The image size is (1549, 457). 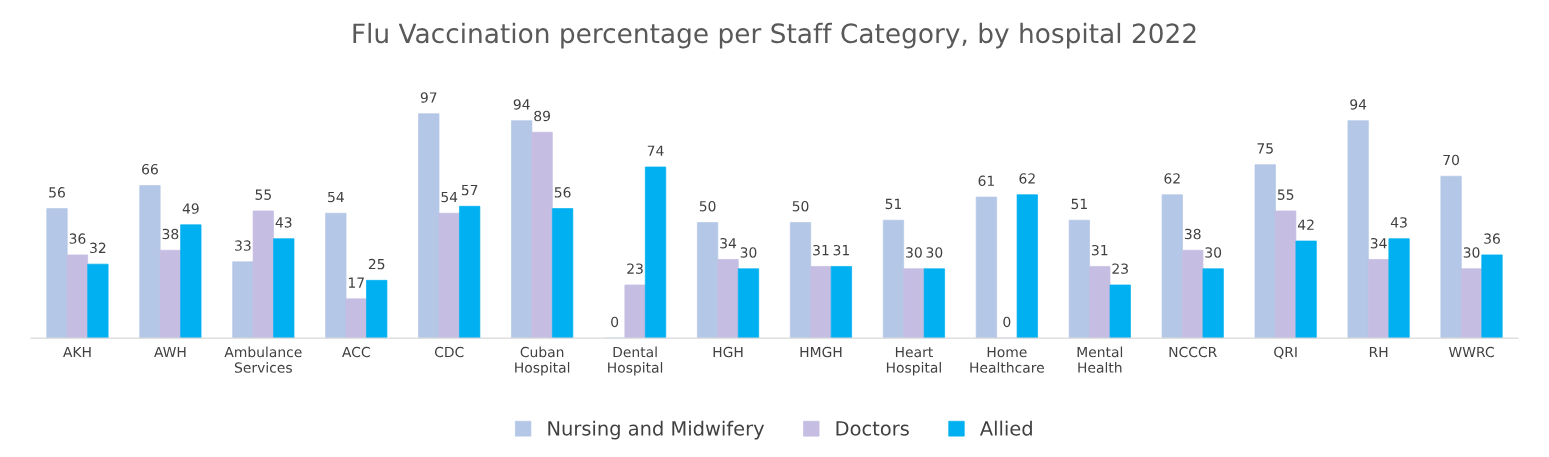 What do you see at coordinates (1265, 148) in the screenshot?
I see `data-label: 75` at bounding box center [1265, 148].